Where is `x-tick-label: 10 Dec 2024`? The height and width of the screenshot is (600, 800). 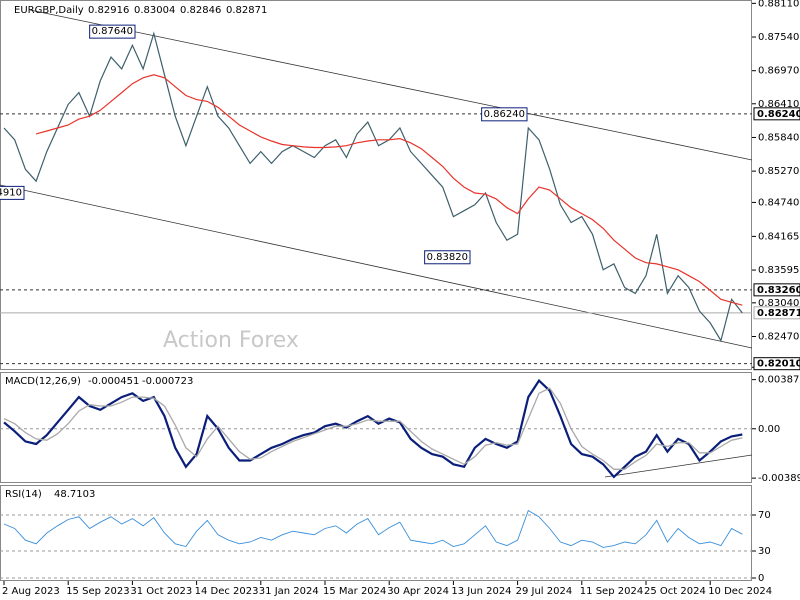
x-tick-label: 10 Dec 2024 is located at coordinates (740, 591).